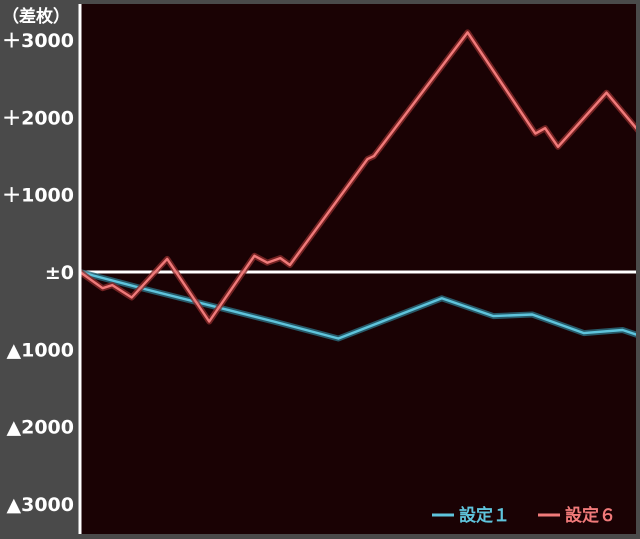  Describe the element at coordinates (38, 196) in the screenshot. I see `y-tick-label-2: ＋1000` at that location.